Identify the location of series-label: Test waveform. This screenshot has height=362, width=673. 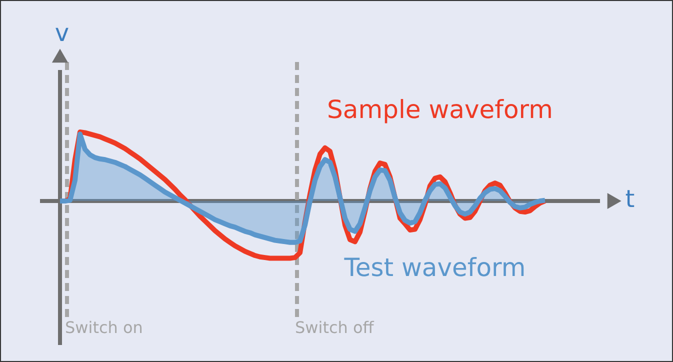
(434, 267).